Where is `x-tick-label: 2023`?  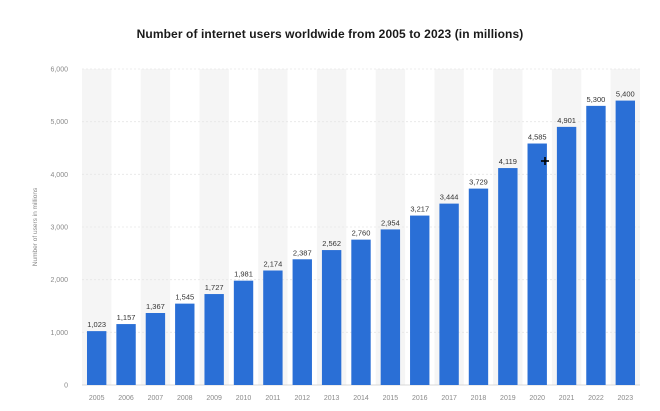 x-tick-label: 2023 is located at coordinates (626, 398).